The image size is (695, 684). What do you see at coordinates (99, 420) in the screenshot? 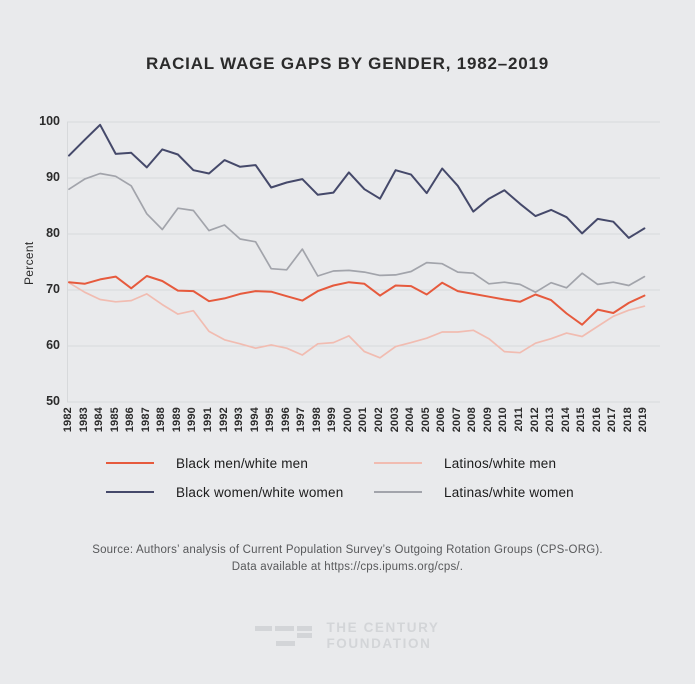
I see `x-tick-label: 1984` at bounding box center [99, 420].